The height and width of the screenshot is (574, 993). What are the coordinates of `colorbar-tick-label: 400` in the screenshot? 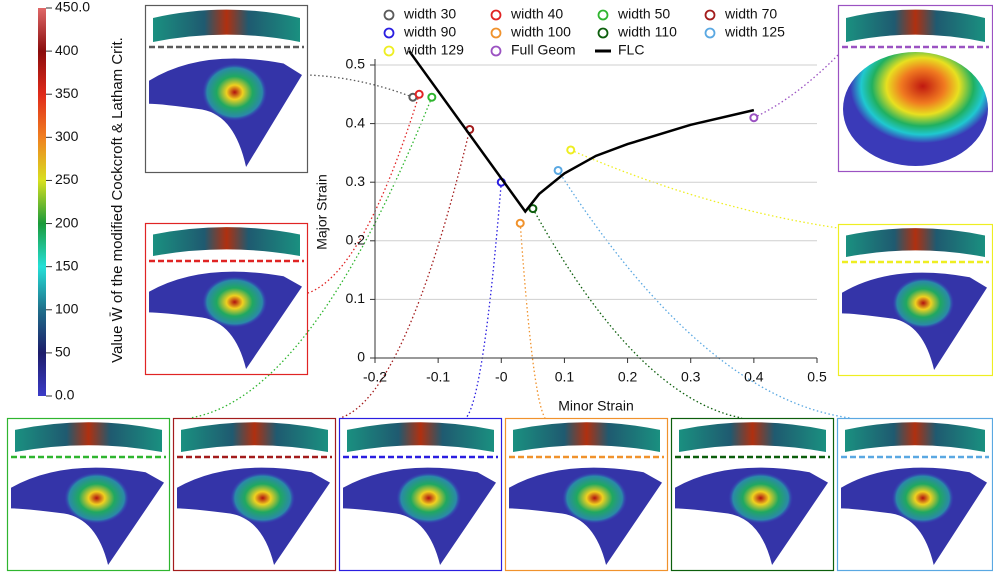 It's located at (67, 50).